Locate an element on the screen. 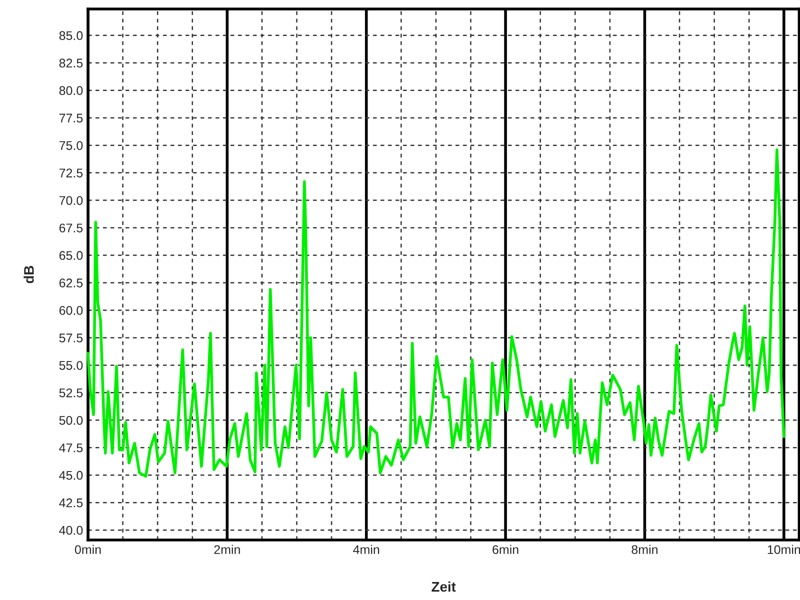  y-tick-label: 40.0 is located at coordinates (71, 530).